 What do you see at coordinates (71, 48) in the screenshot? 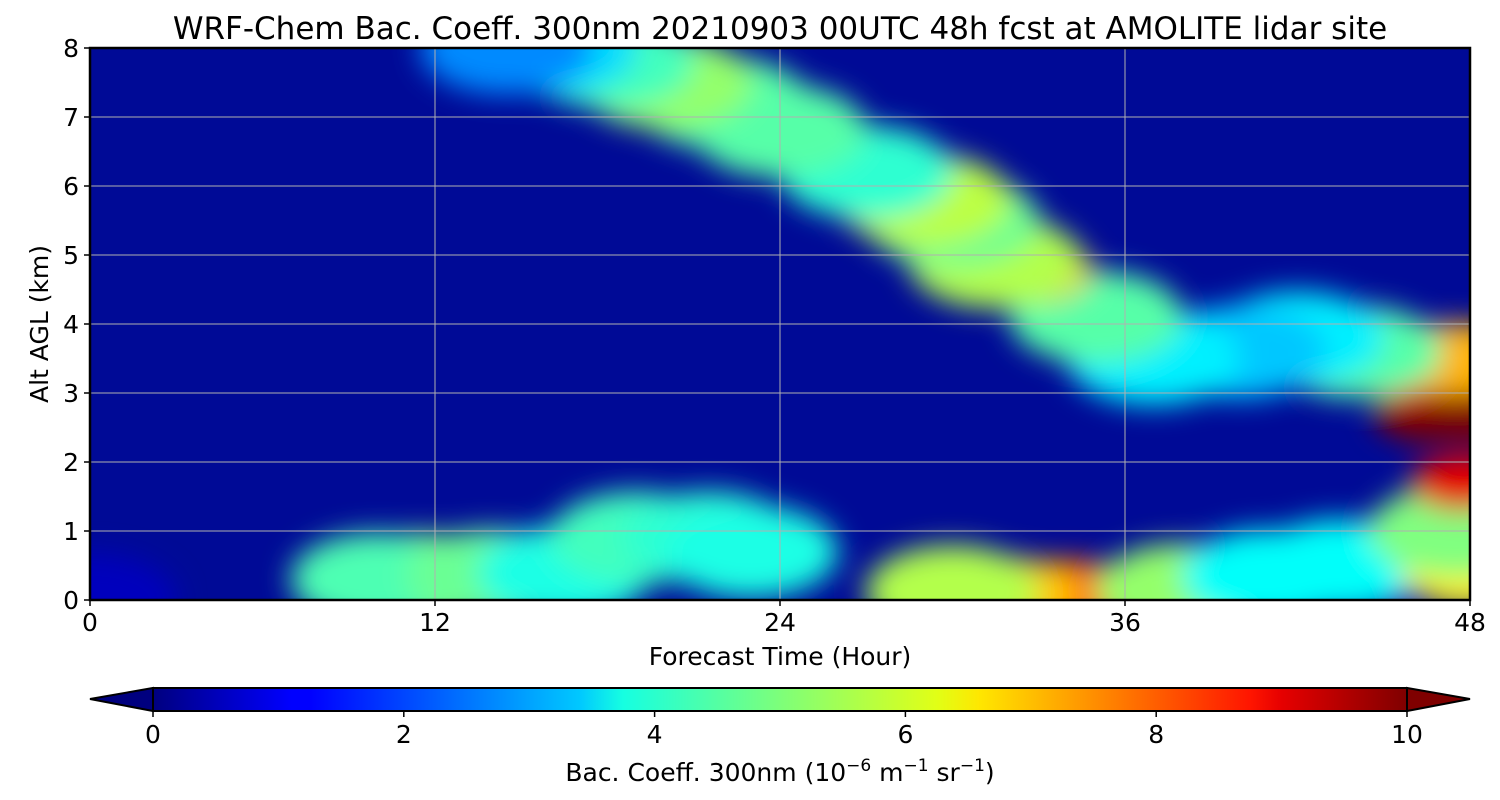
I see `y-tick-label: 8` at bounding box center [71, 48].